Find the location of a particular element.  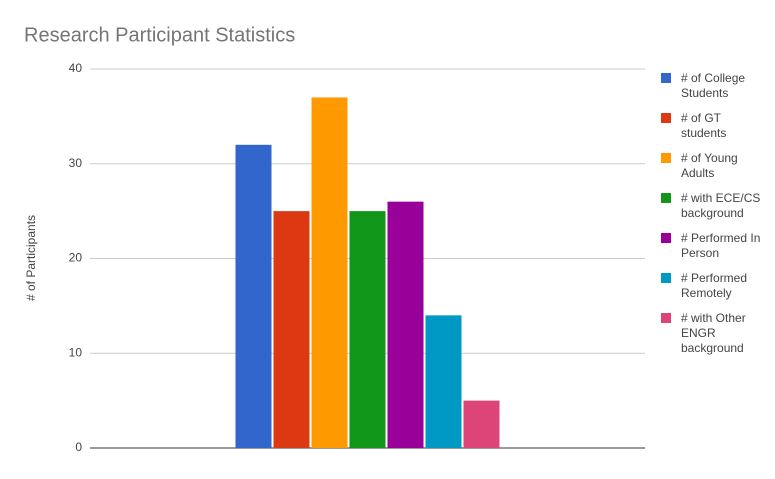

legend-label: # Performed In Person is located at coordinates (721, 245).